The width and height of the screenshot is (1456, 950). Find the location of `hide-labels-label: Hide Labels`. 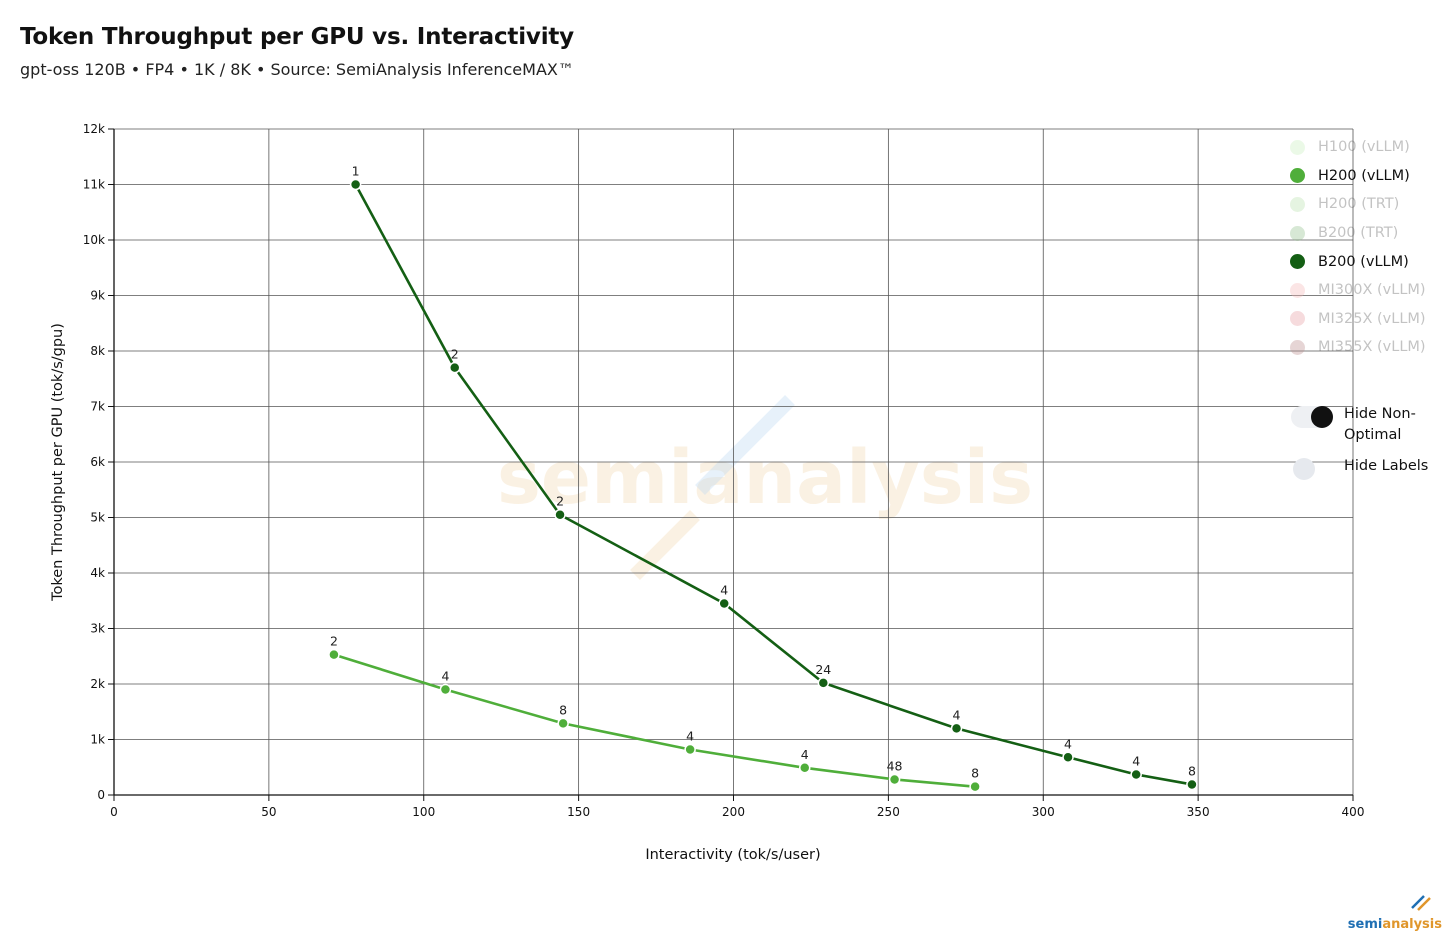

hide-labels-label: Hide Labels is located at coordinates (1386, 466).